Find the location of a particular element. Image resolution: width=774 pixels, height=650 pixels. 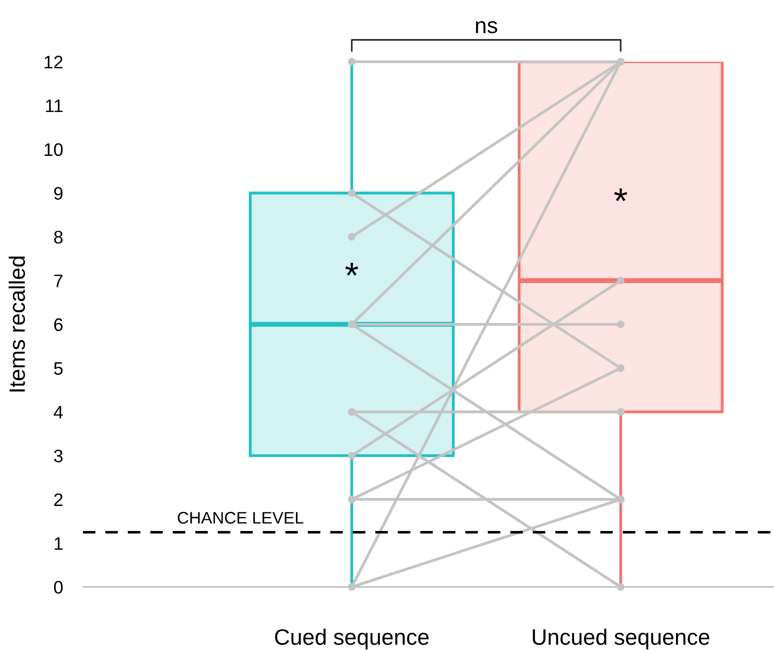

y-tick-label: 9 is located at coordinates (58, 193).